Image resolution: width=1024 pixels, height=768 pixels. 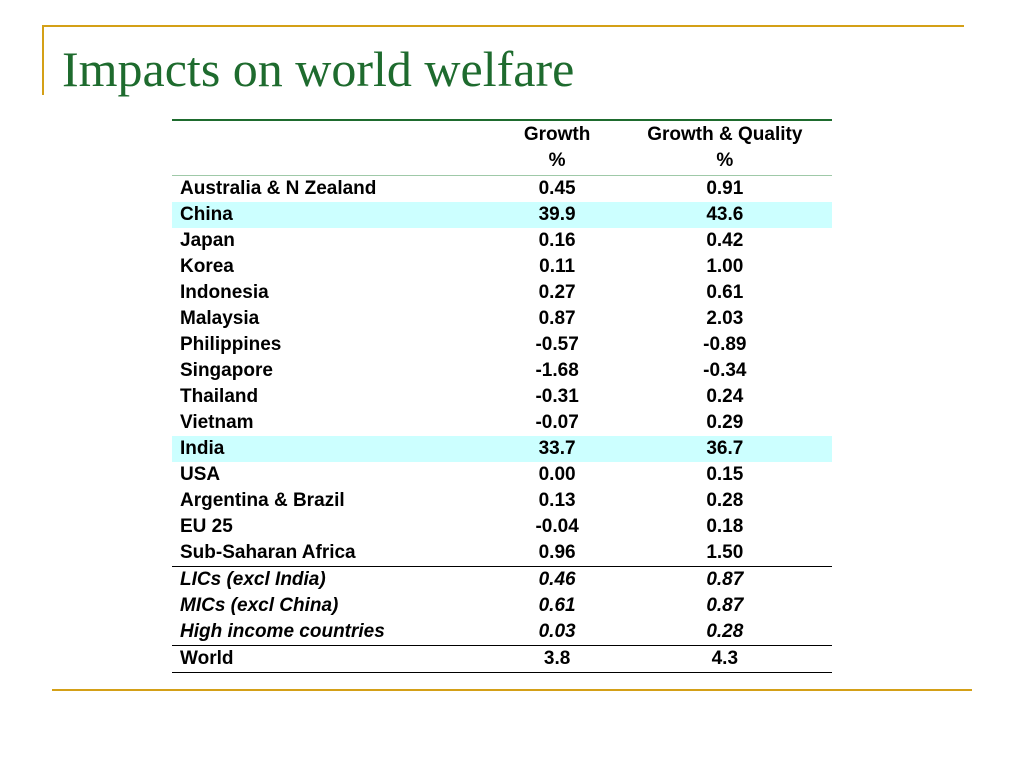 I want to click on region-cell: Argentina & Brazil, so click(x=262, y=500).